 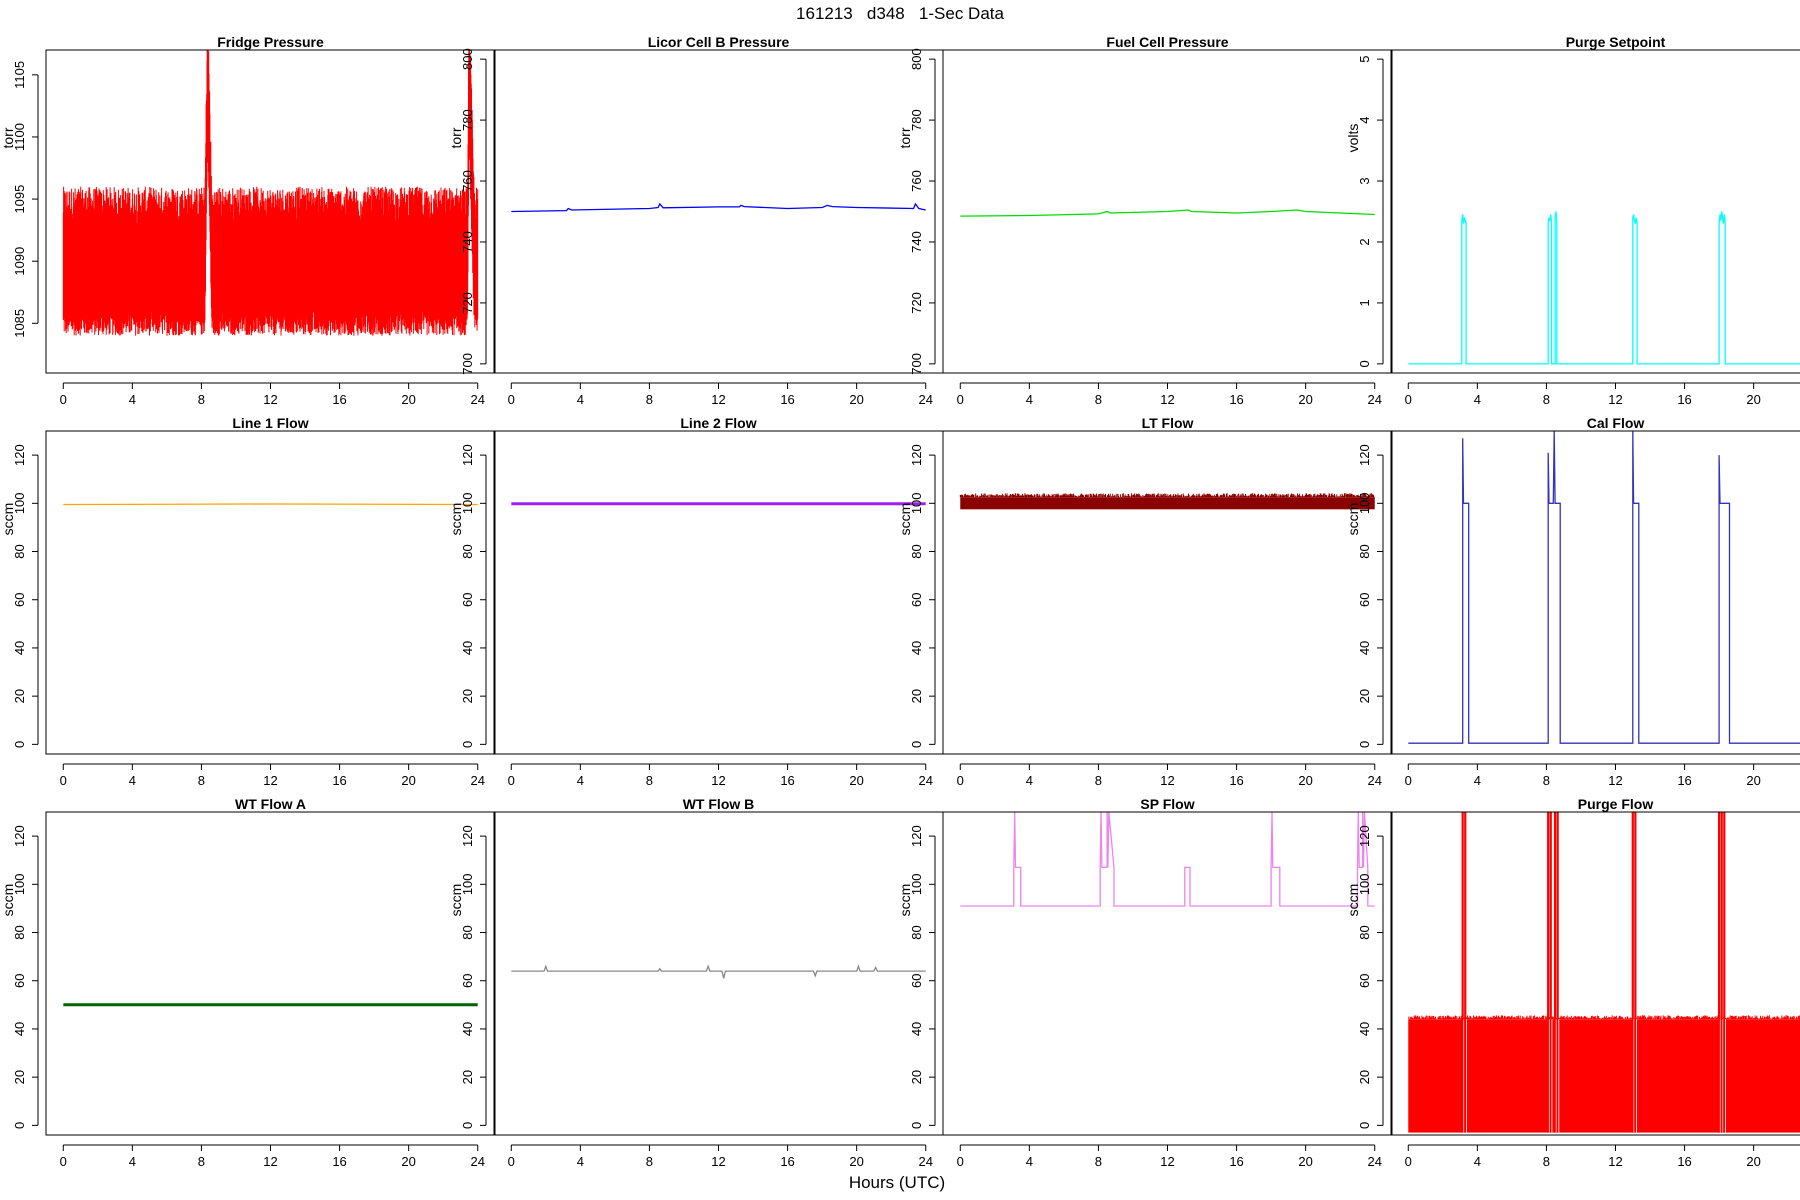 I want to click on figure-xlabel: Hours (UTC), so click(x=897, y=1182).